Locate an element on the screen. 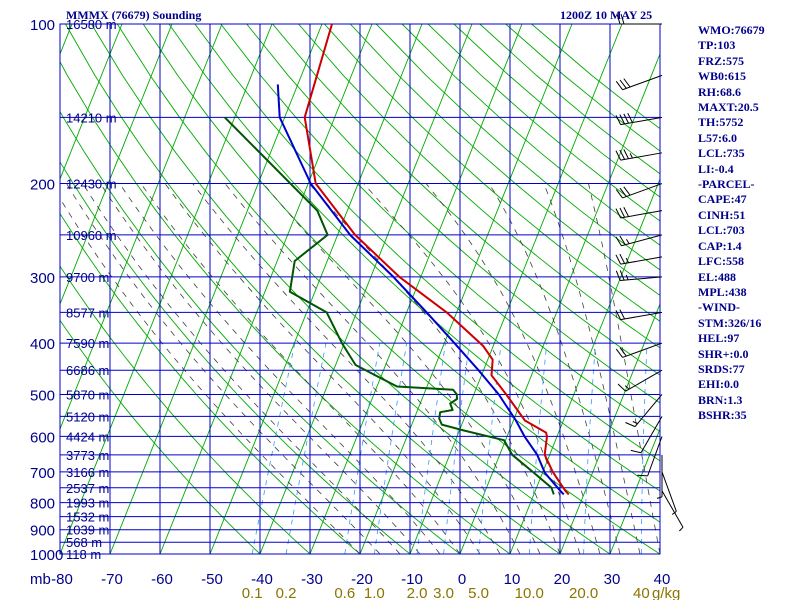 This screenshot has height=600, width=800. index-line: TP:103 is located at coordinates (717, 45).